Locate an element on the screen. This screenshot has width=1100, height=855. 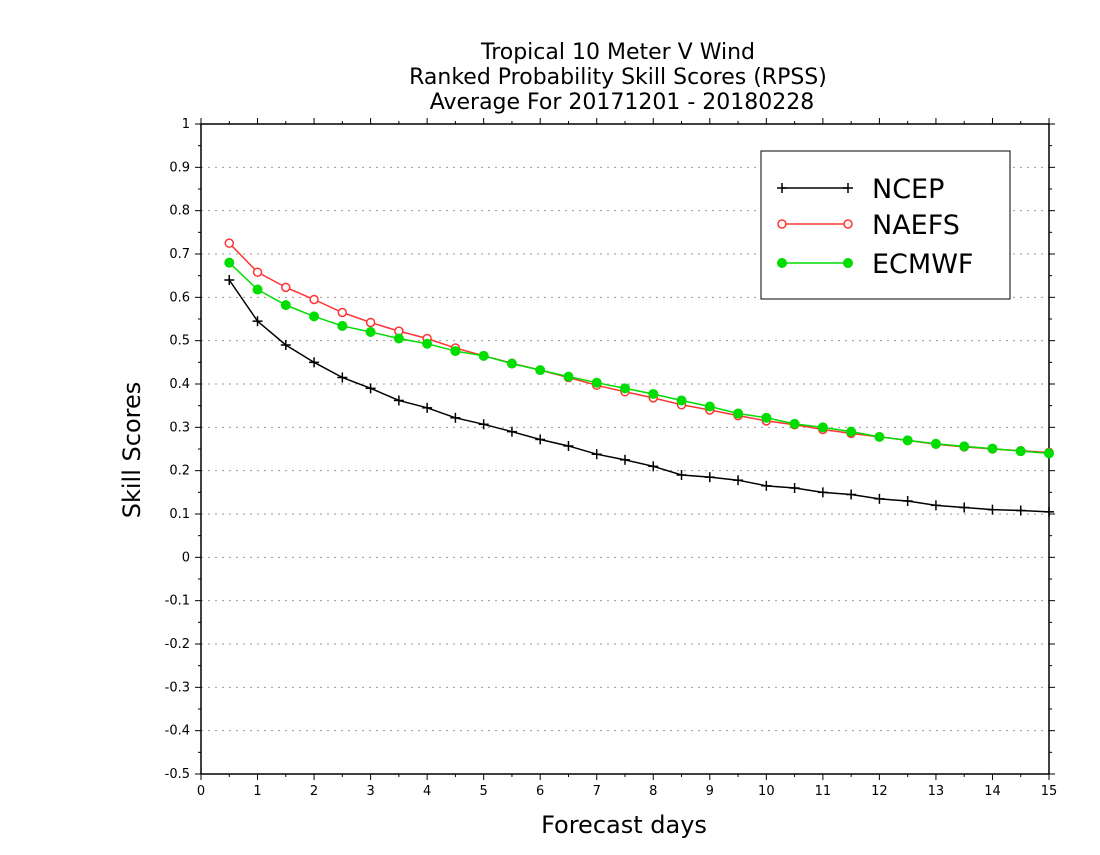
x-tick-label: 15 is located at coordinates (1049, 791).